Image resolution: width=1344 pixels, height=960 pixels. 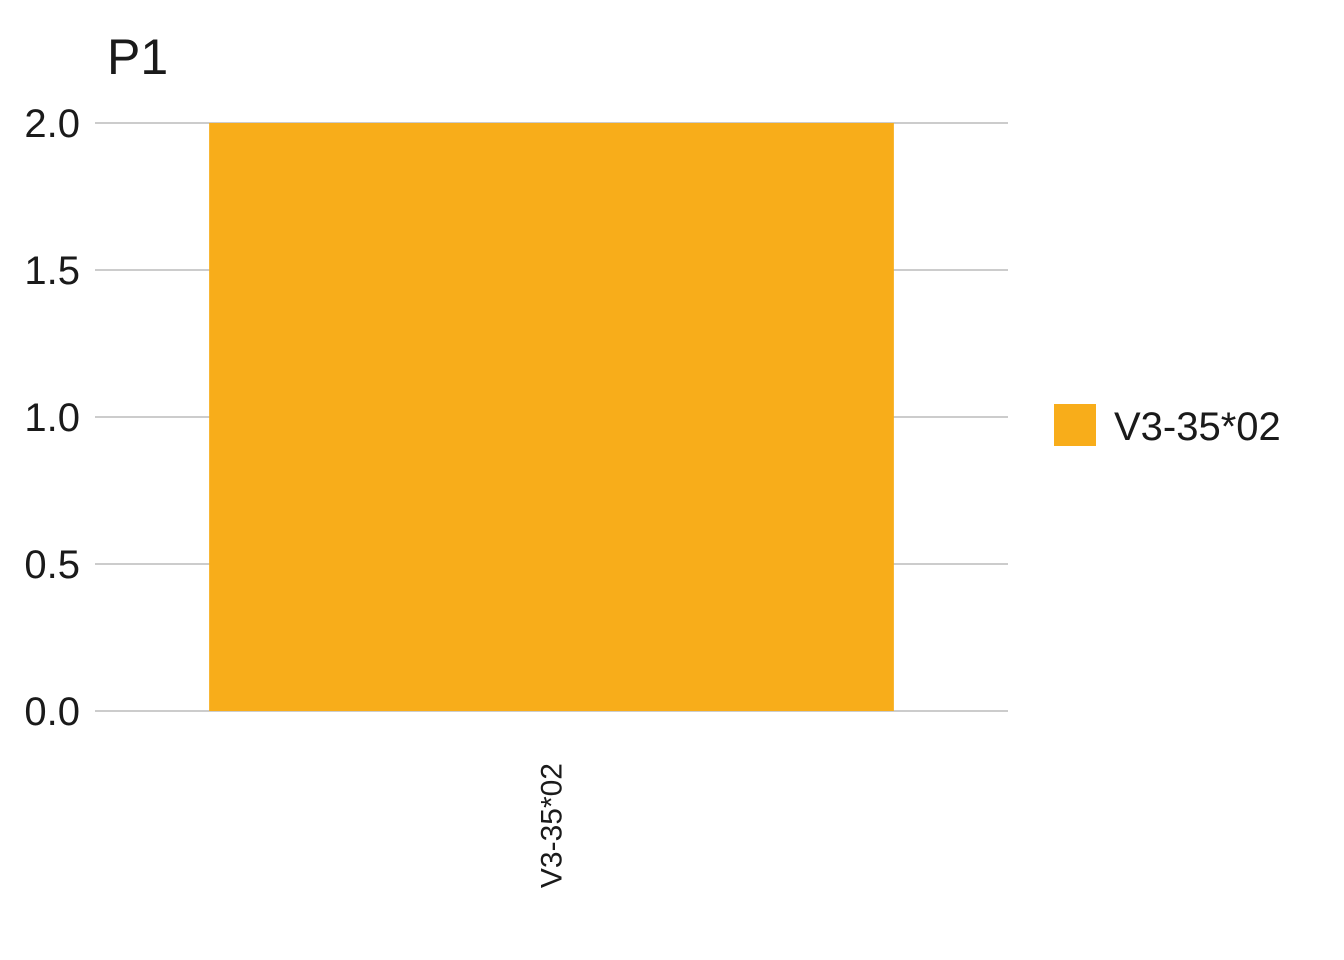 I want to click on x-axis-tick-labels: V3-35*02, so click(x=552, y=825).